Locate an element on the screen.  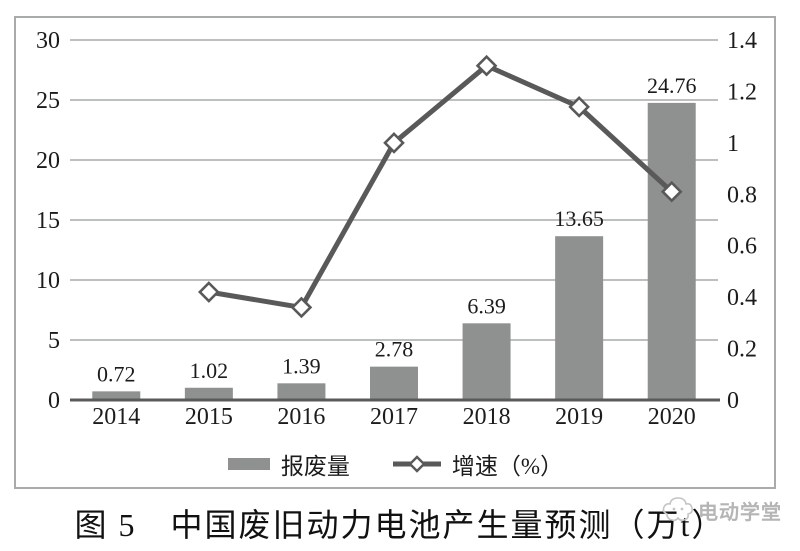
bar-value-label: 0.72 is located at coordinates (116, 373).